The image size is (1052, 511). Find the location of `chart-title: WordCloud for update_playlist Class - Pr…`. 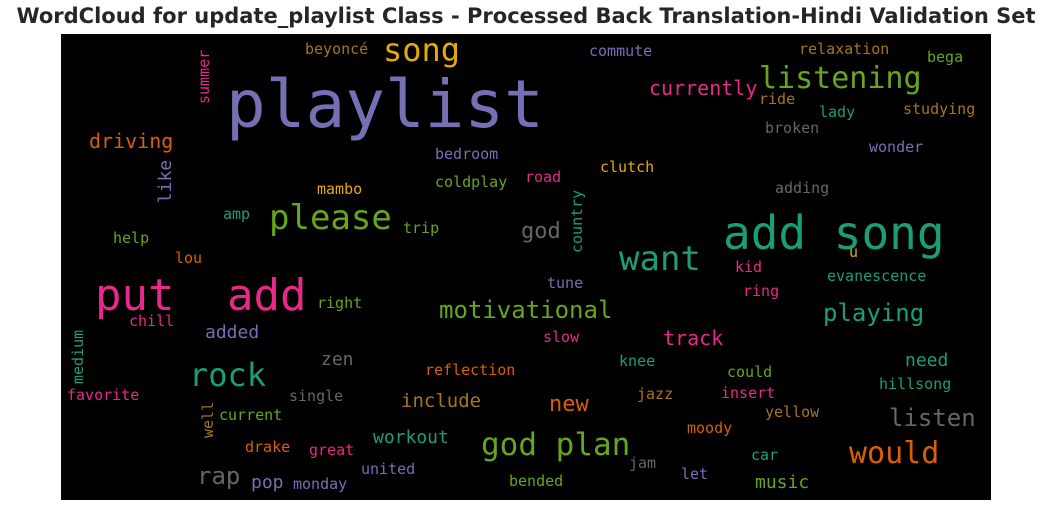

chart-title: WordCloud for update_playlist Class - Pr… is located at coordinates (526, 16).